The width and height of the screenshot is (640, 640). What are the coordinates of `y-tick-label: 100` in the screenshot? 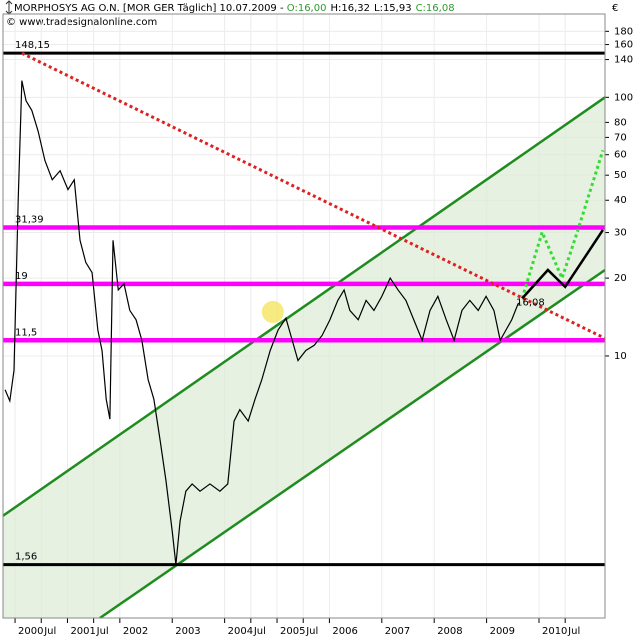 It's located at (623, 97).